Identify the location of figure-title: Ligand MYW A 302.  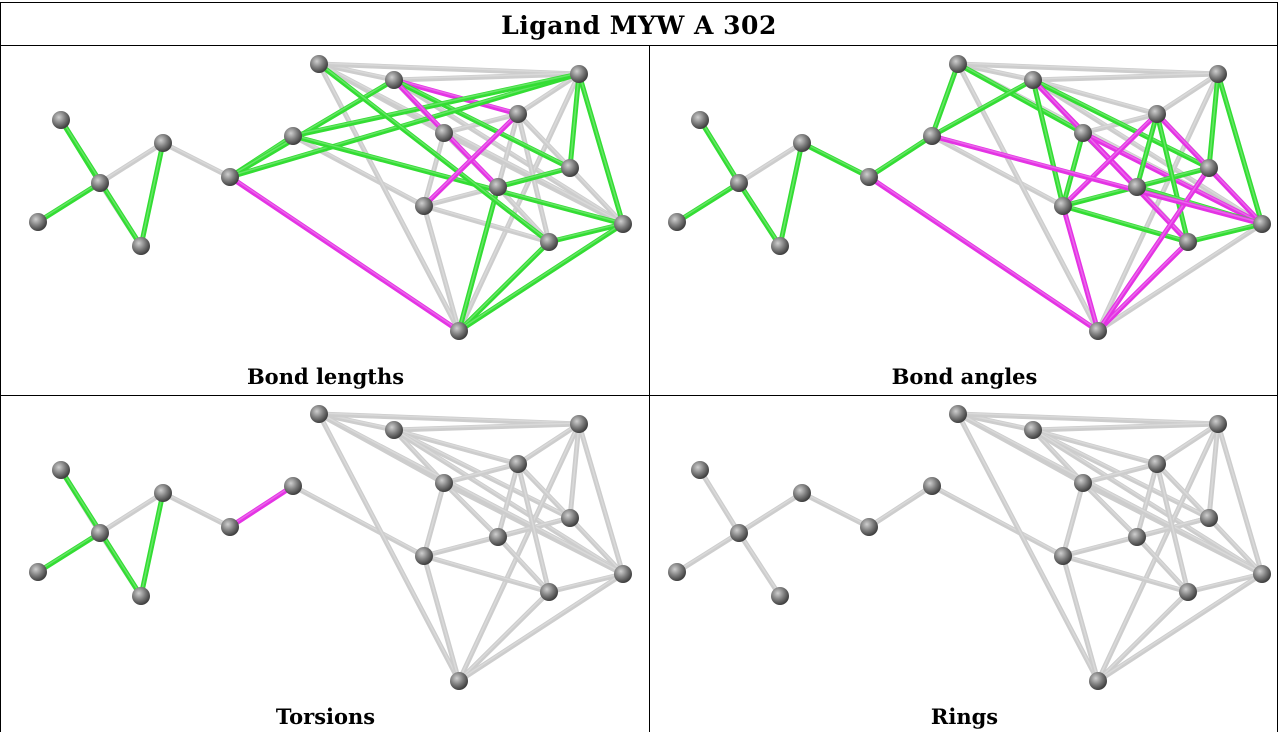
(639, 25).